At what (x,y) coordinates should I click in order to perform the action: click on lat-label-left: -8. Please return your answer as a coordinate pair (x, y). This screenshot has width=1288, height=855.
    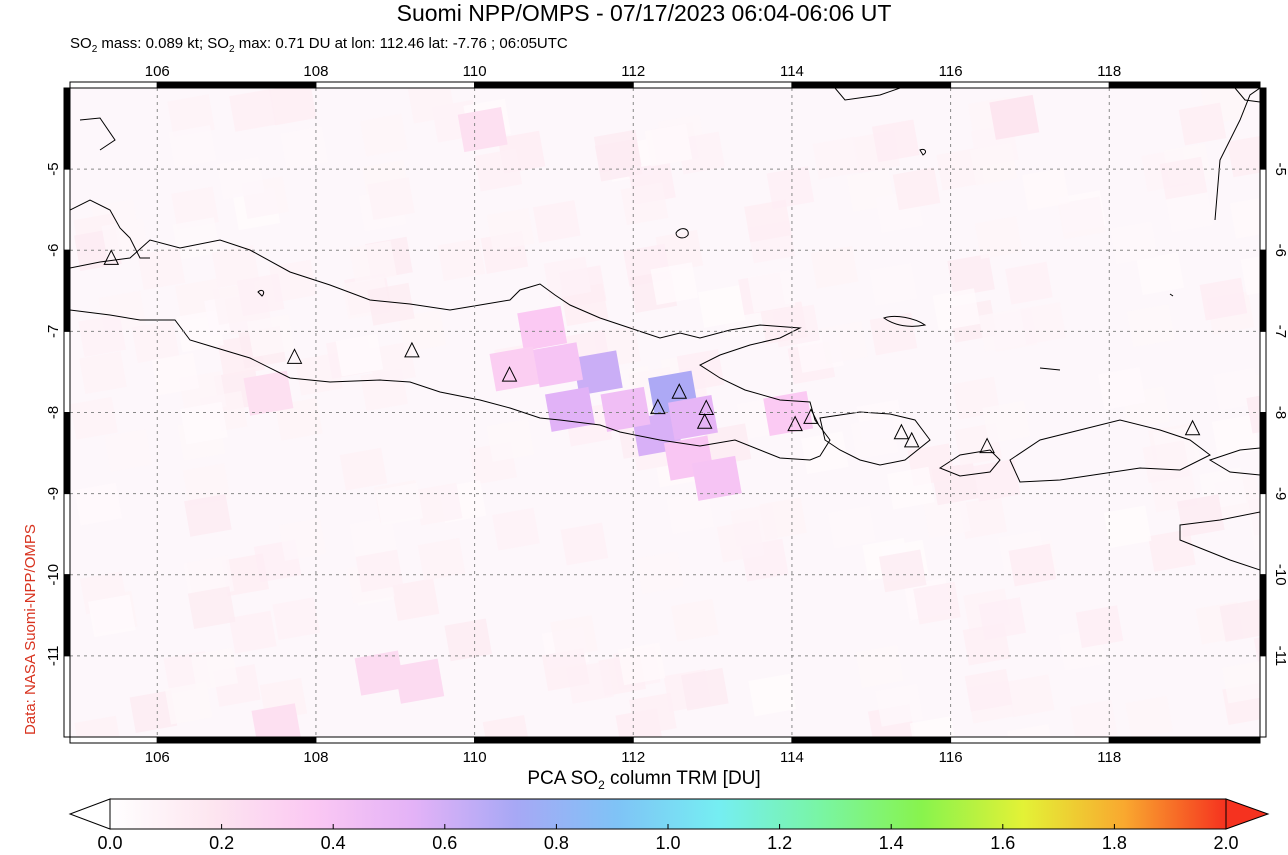
    Looking at the image, I should click on (53, 412).